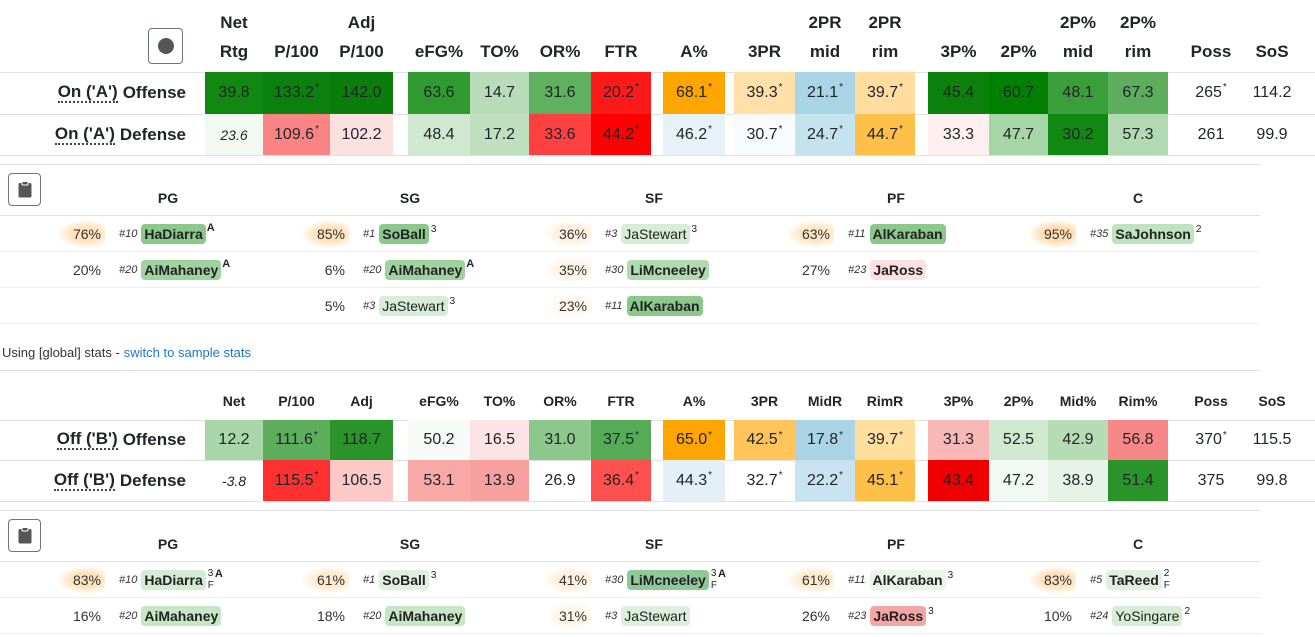 The width and height of the screenshot is (1315, 637). What do you see at coordinates (885, 51) in the screenshot?
I see `header-bottom: rim` at bounding box center [885, 51].